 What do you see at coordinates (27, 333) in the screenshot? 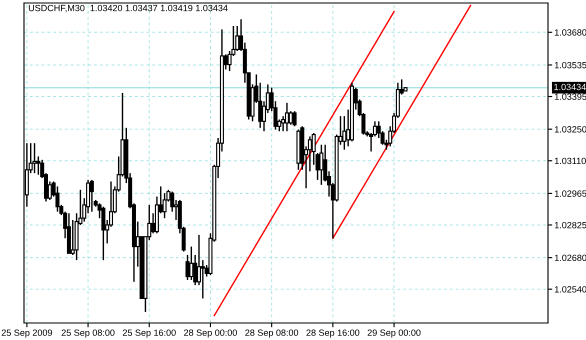
I see `x-tick-label: 25 Sep 2009` at bounding box center [27, 333].